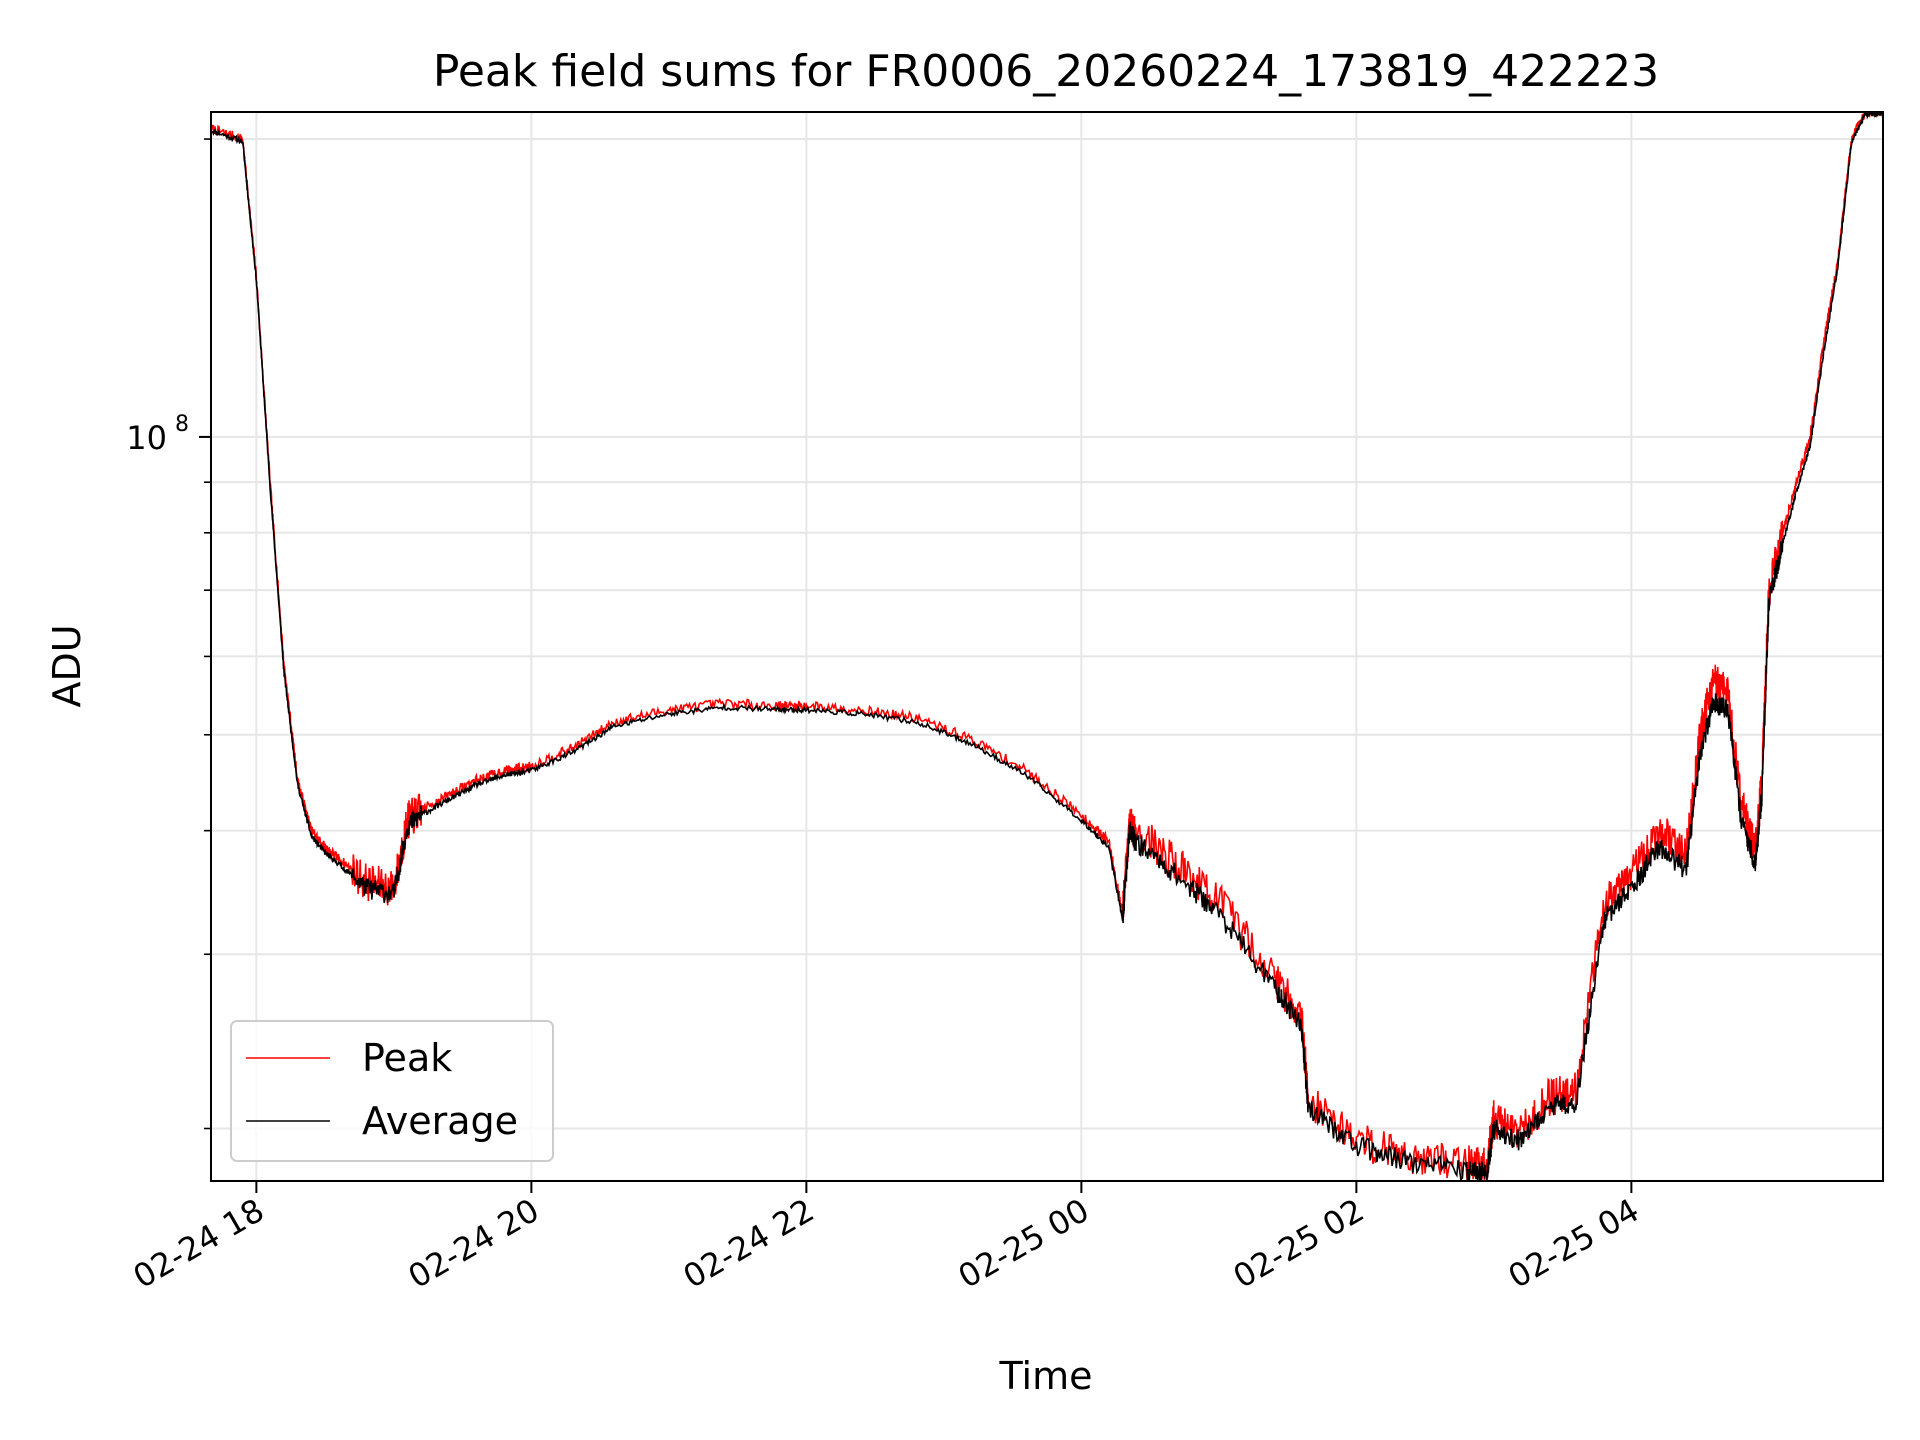 The height and width of the screenshot is (1440, 1920). I want to click on y-axis-label: ADU, so click(67, 665).